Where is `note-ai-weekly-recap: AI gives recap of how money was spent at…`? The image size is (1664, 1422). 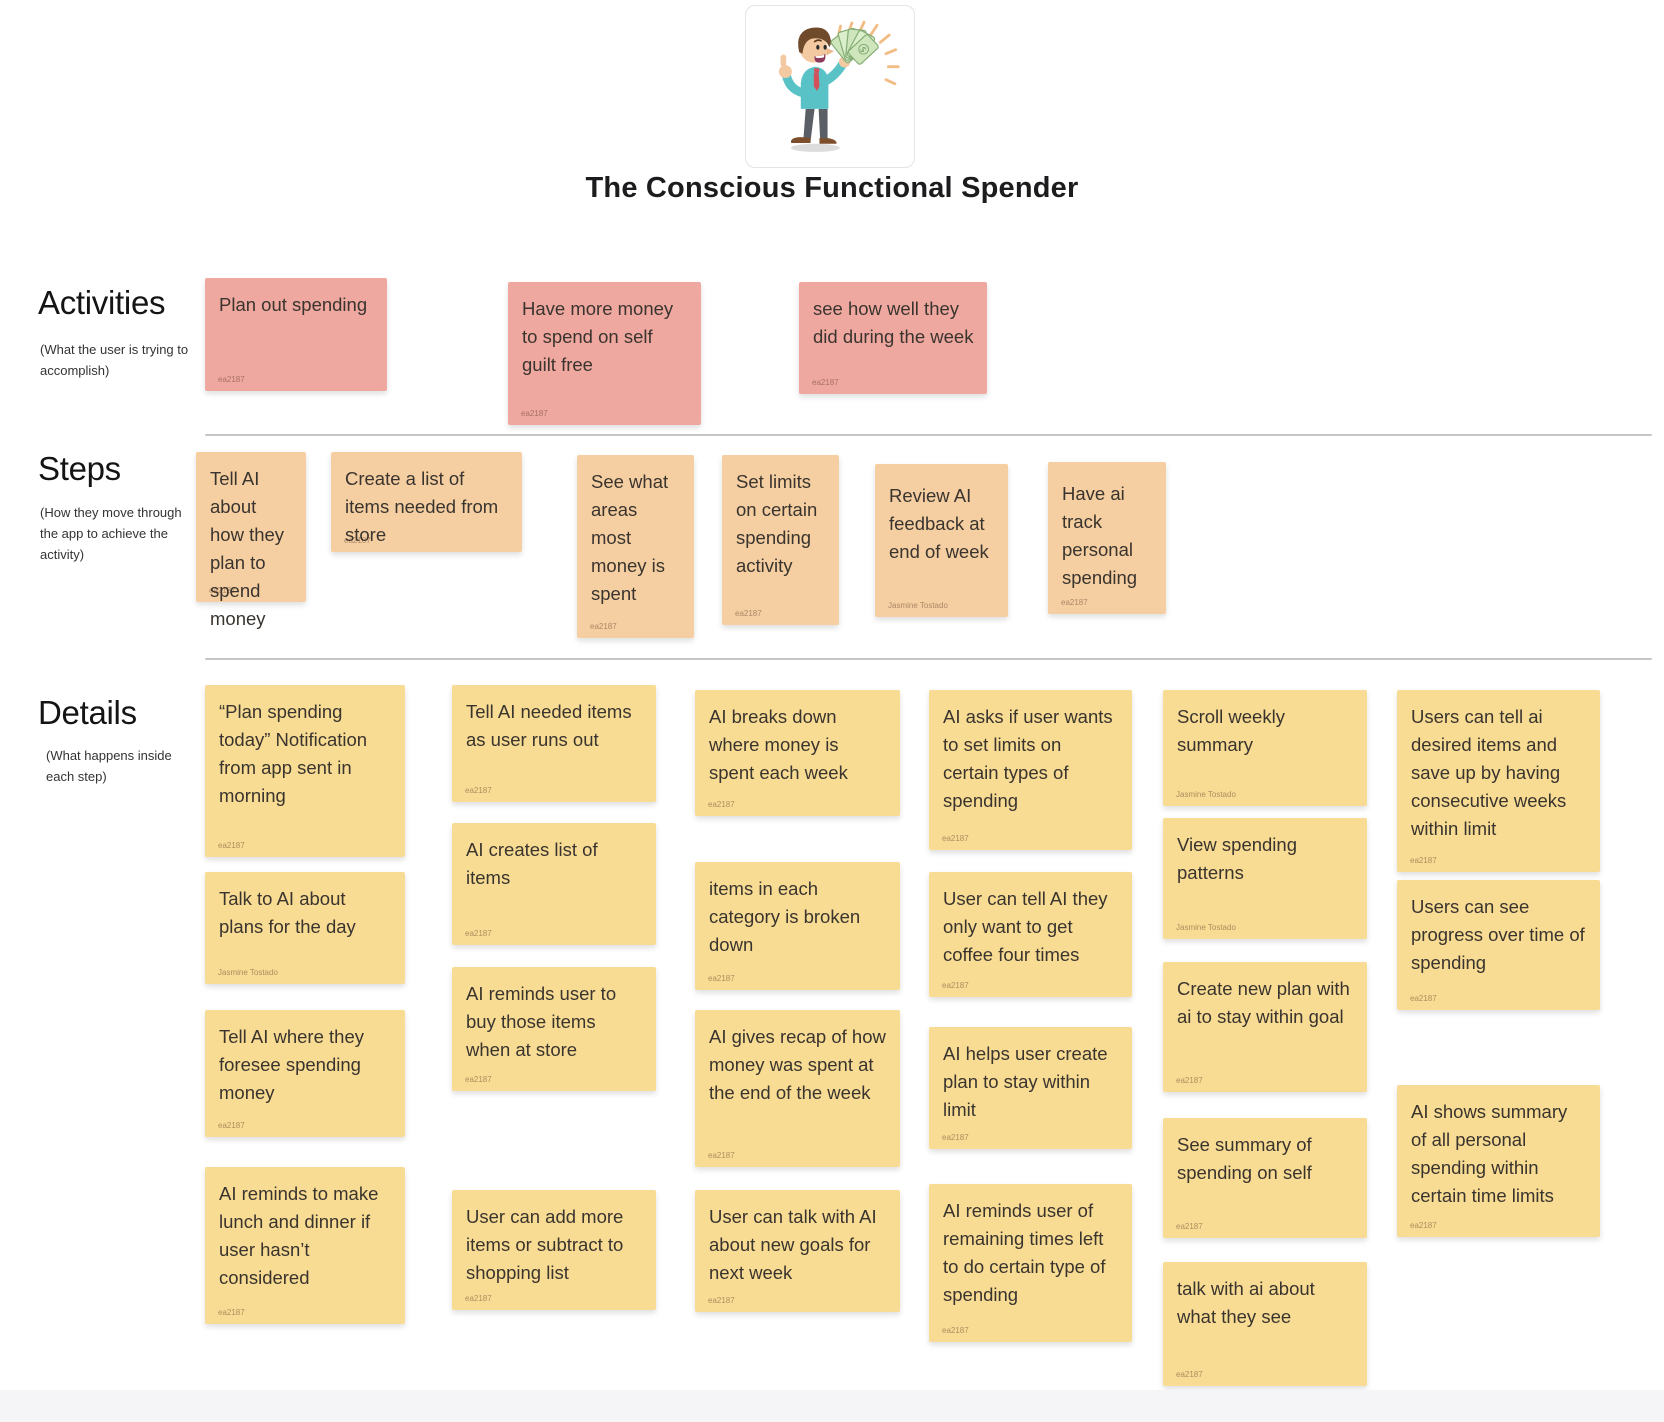 note-ai-weekly-recap: AI gives recap of how money was spent at… is located at coordinates (797, 1088).